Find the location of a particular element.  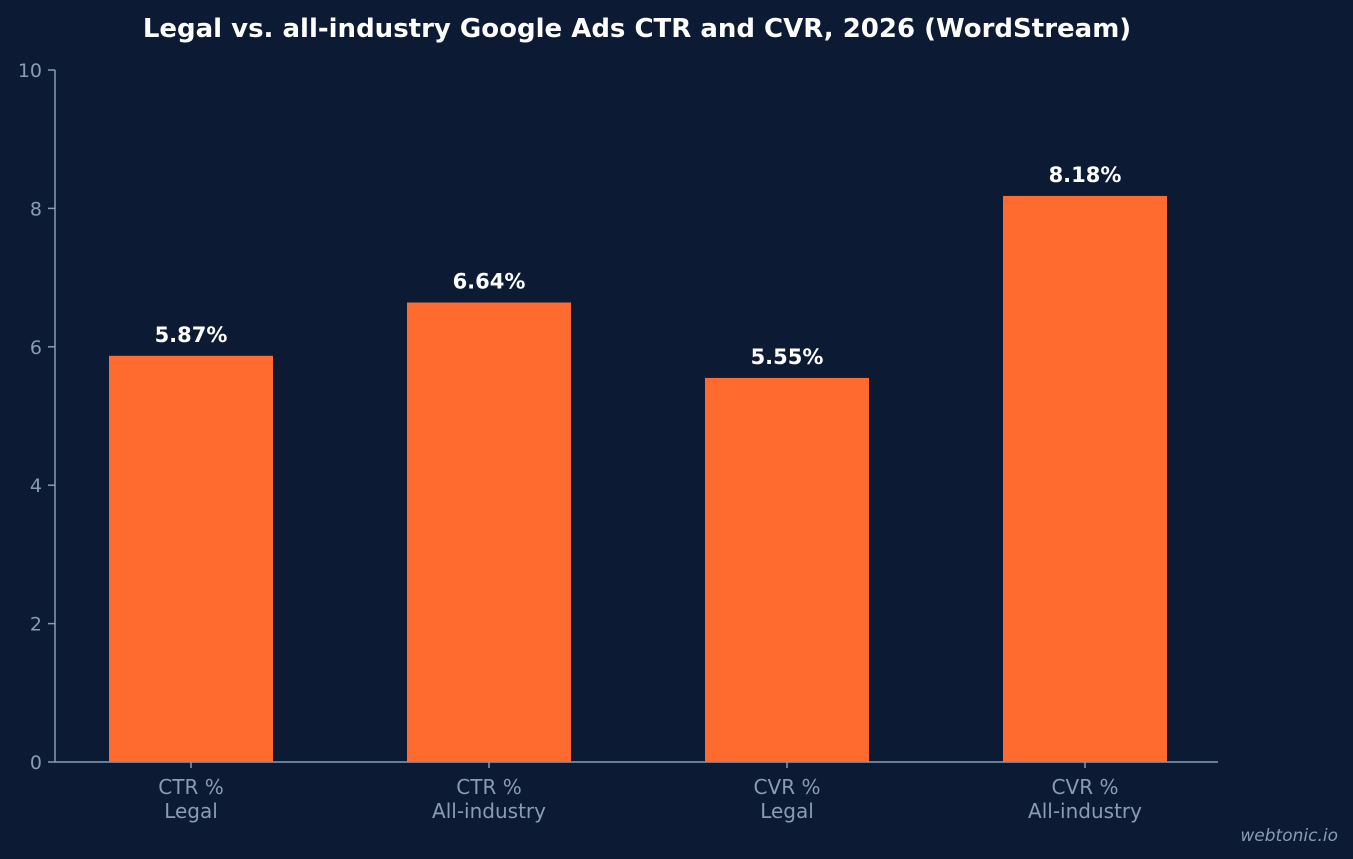

y-tick-label: 4 is located at coordinates (36, 486).